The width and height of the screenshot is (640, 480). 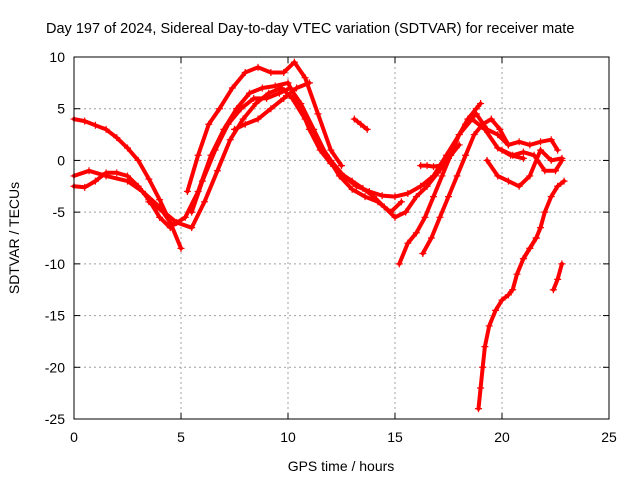 What do you see at coordinates (341, 466) in the screenshot?
I see `x-axis-label: GPS time / hours` at bounding box center [341, 466].